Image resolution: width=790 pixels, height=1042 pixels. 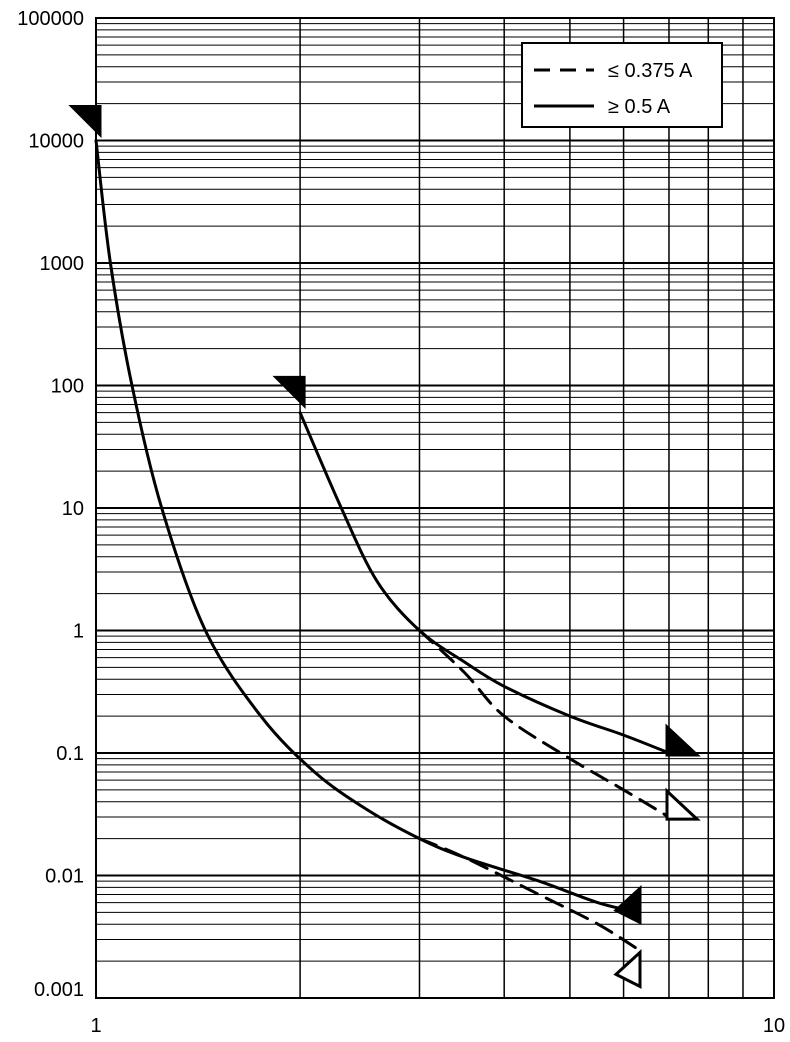 I want to click on y-tick-label: 10000, so click(x=56, y=142).